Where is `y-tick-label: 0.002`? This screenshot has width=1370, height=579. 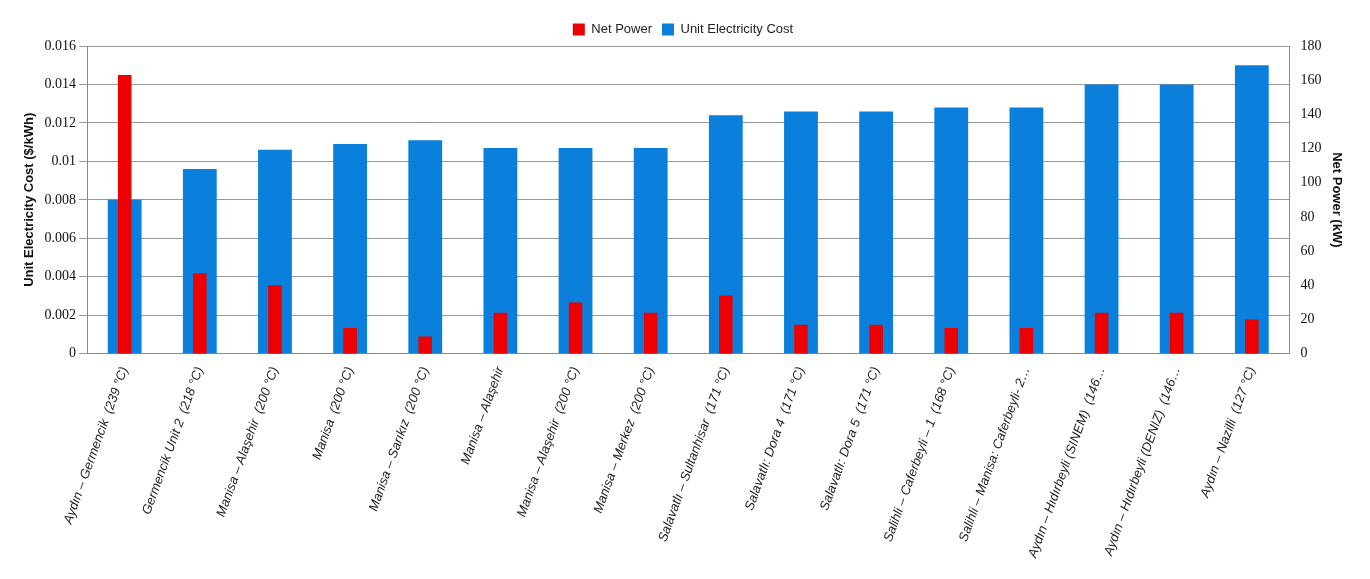 y-tick-label: 0.002 is located at coordinates (60, 314).